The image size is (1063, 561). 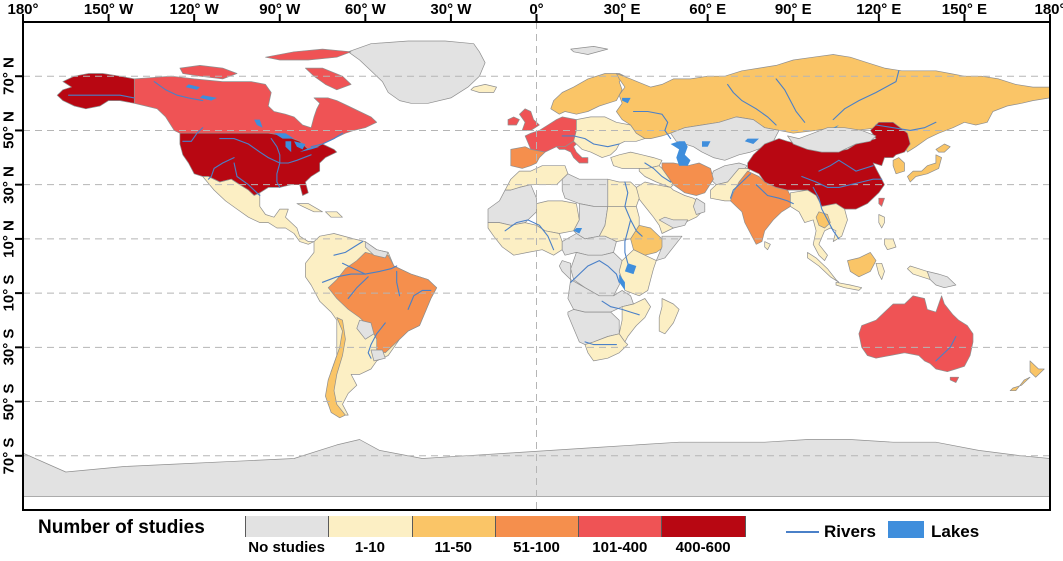 What do you see at coordinates (649, 240) in the screenshot?
I see `region-ethiopia` at bounding box center [649, 240].